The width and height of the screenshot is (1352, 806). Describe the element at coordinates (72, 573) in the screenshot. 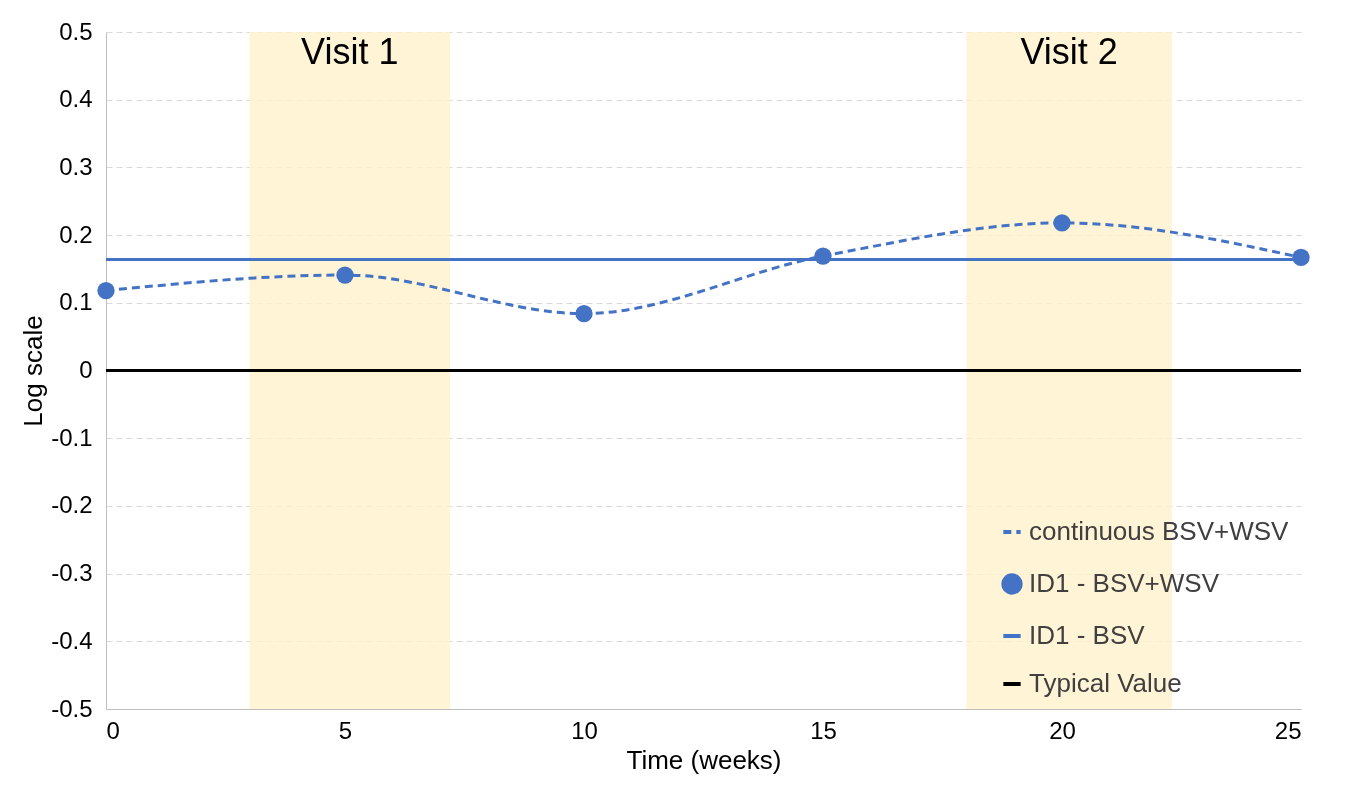

I see `y-tick-label: -0.3` at that location.